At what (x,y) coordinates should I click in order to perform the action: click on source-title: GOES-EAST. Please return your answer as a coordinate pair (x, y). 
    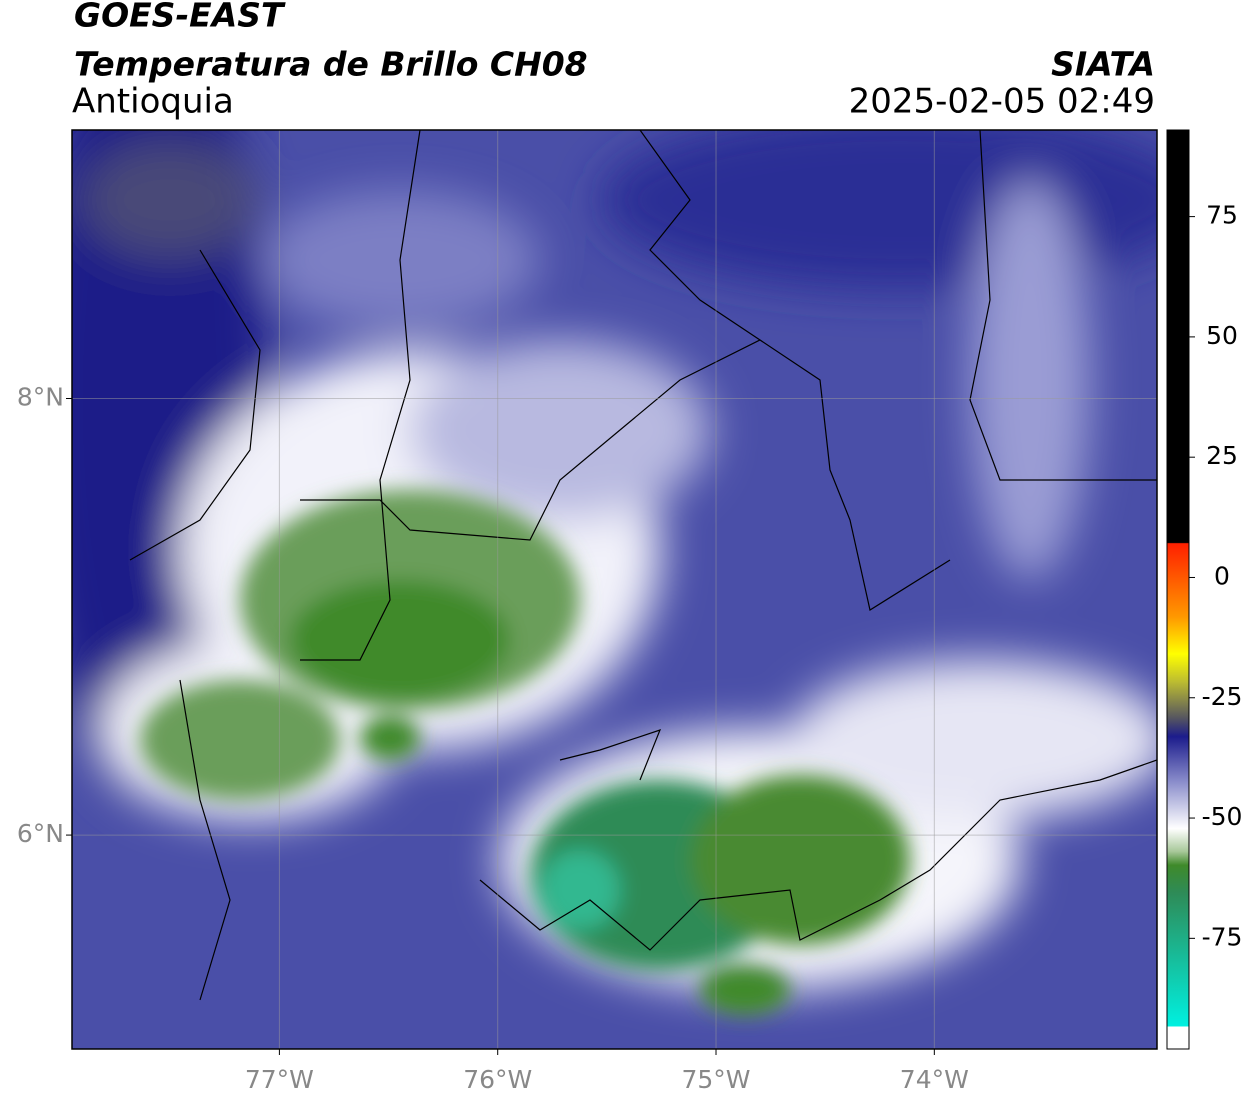
    Looking at the image, I should click on (180, 17).